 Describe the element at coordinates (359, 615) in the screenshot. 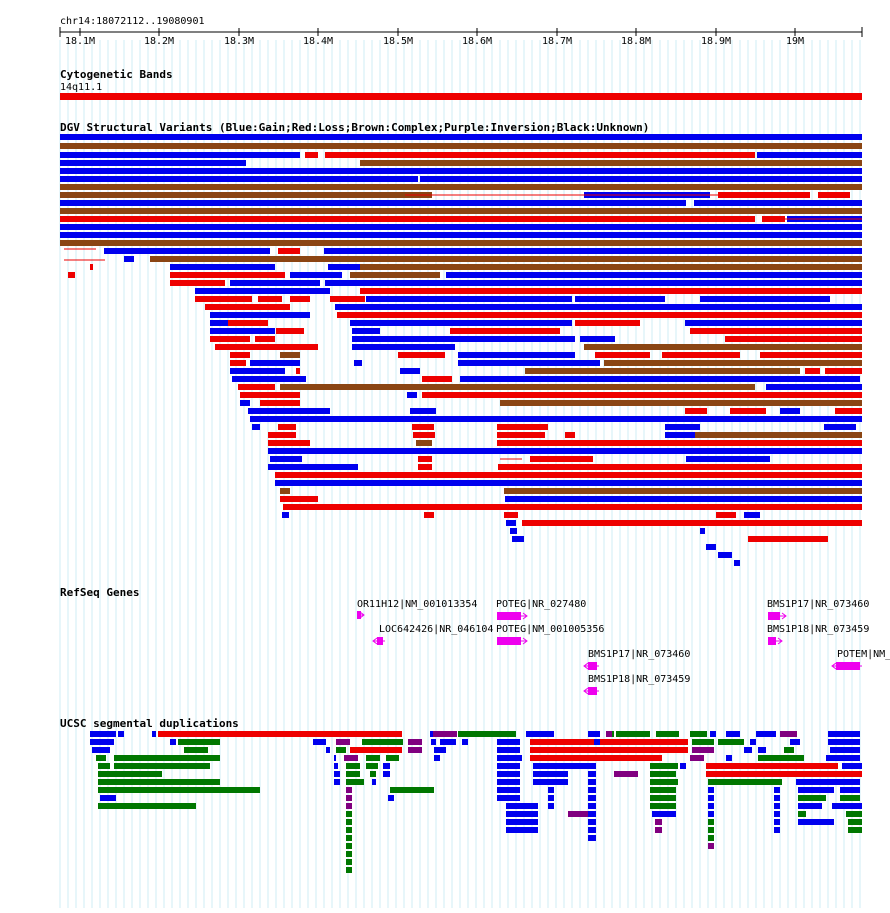

I see `gene-exon` at that location.